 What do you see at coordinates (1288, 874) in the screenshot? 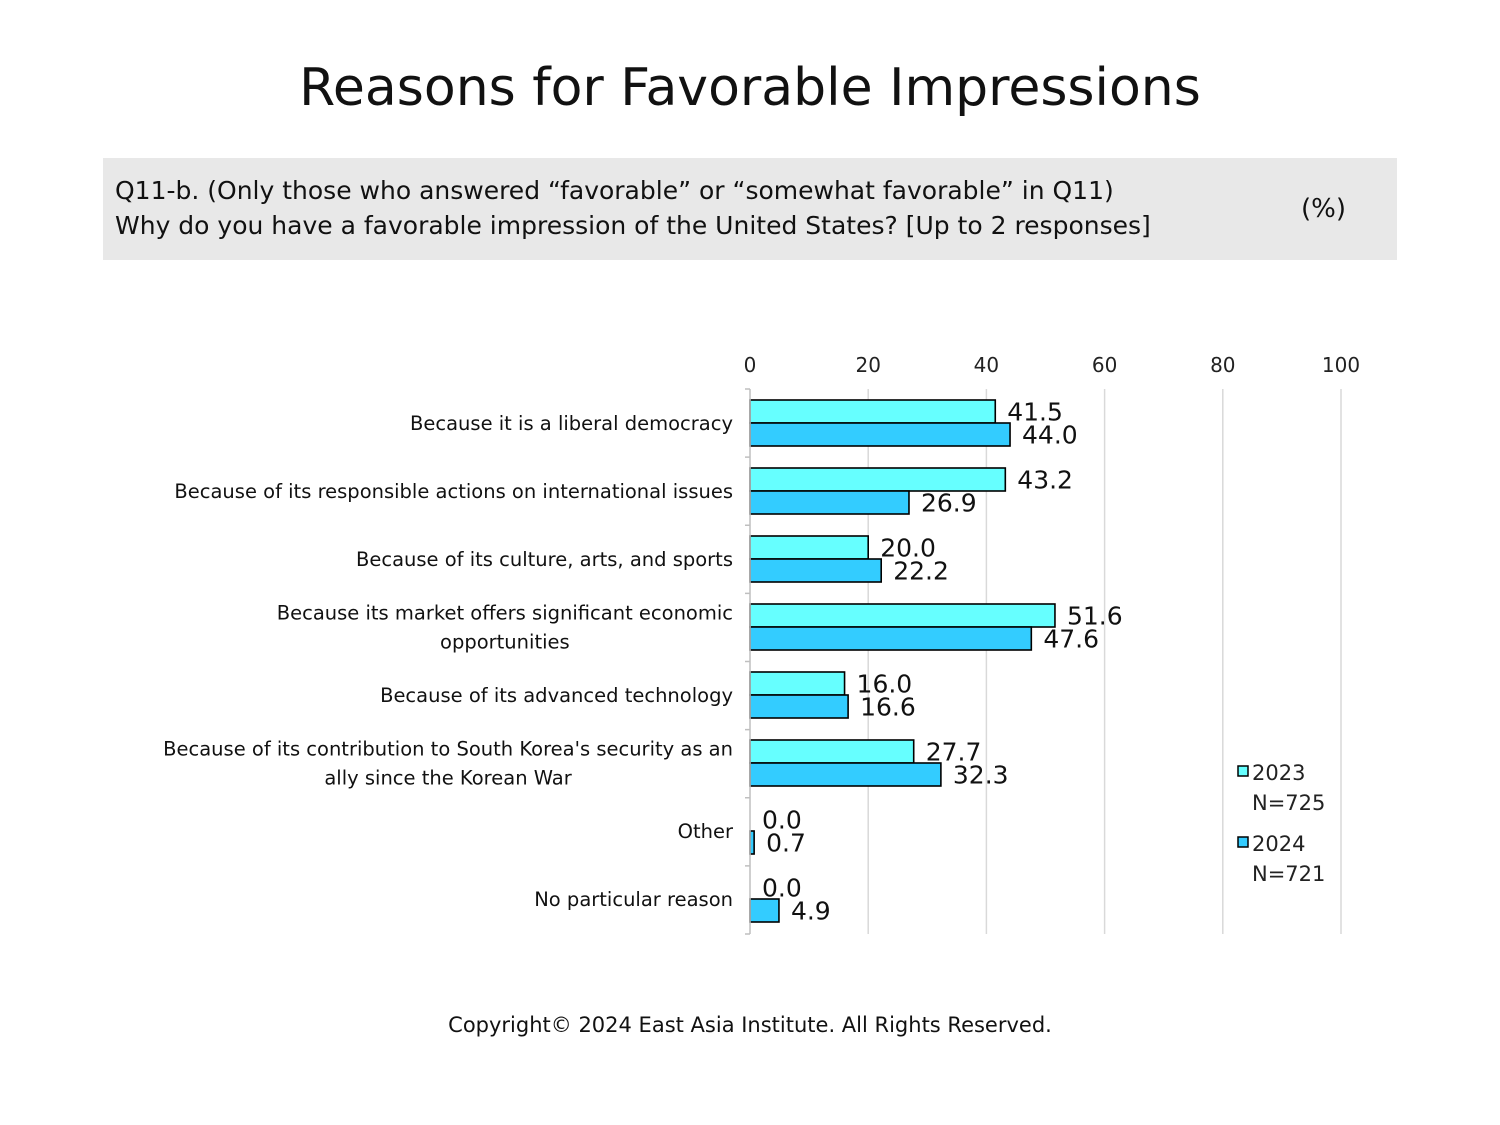
I see `legend-sample-2024: N=721` at bounding box center [1288, 874].